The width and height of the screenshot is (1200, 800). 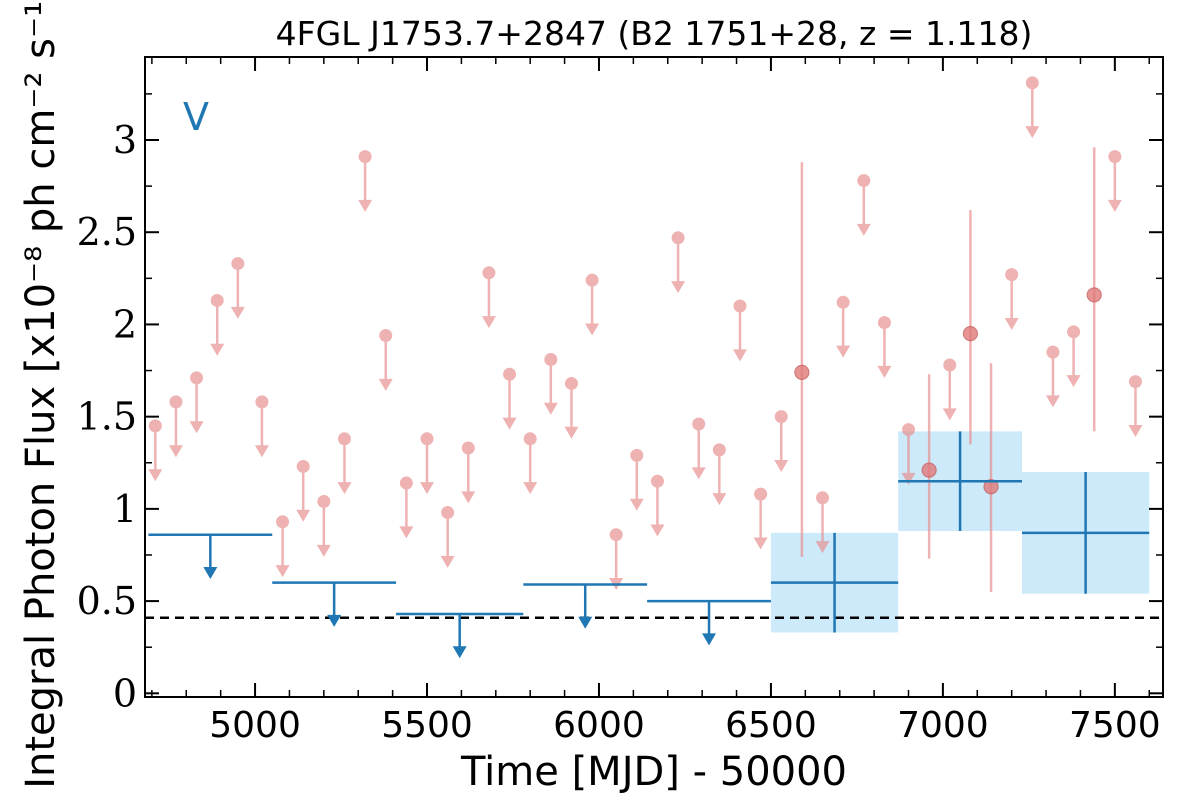 What do you see at coordinates (107, 601) in the screenshot?
I see `y-tick-label: 0.5` at bounding box center [107, 601].